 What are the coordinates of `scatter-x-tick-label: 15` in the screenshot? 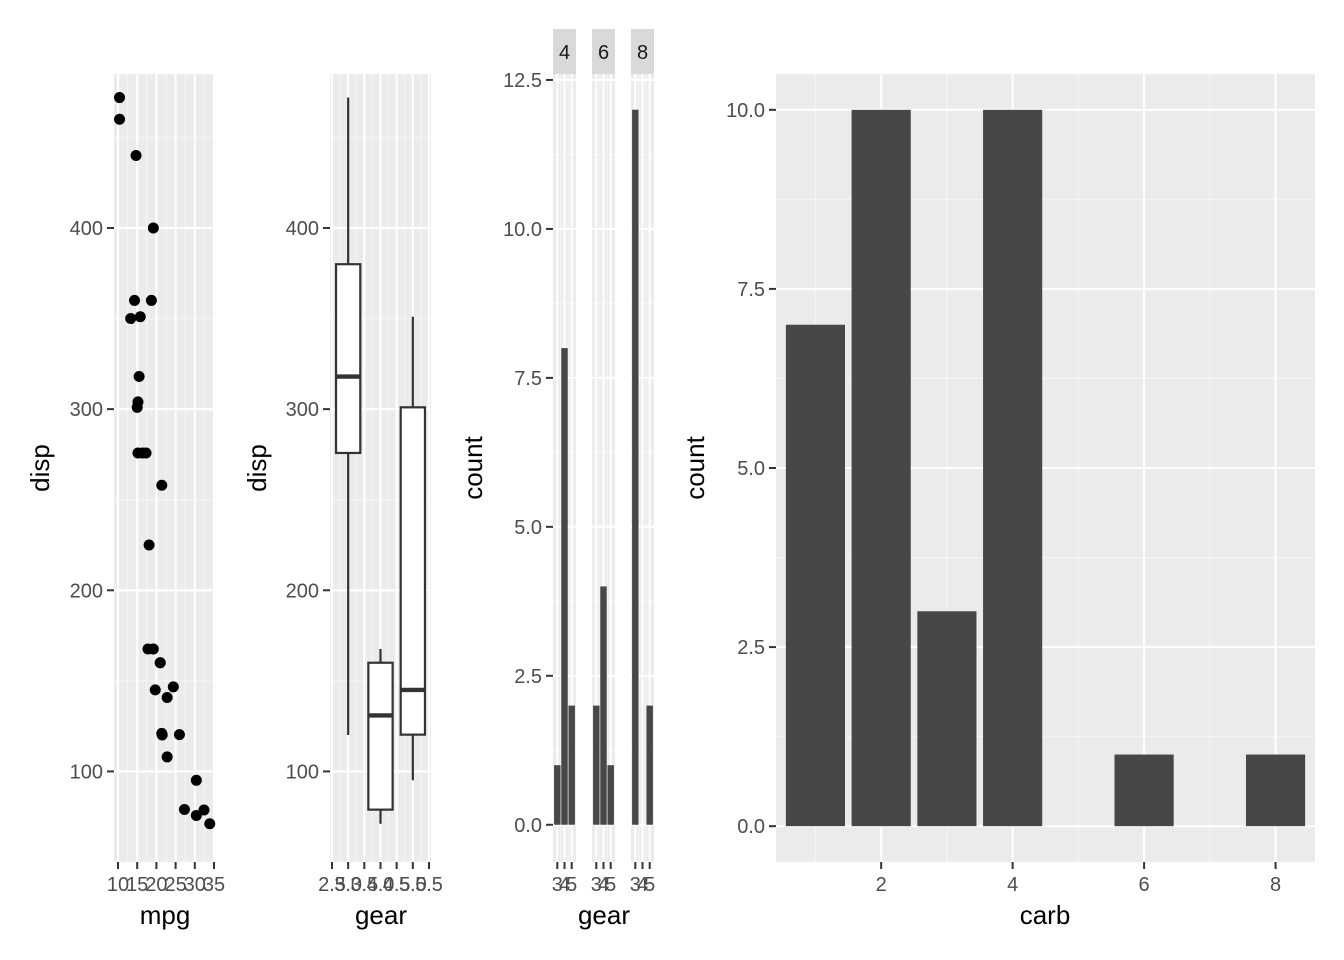 It's located at (137, 885).